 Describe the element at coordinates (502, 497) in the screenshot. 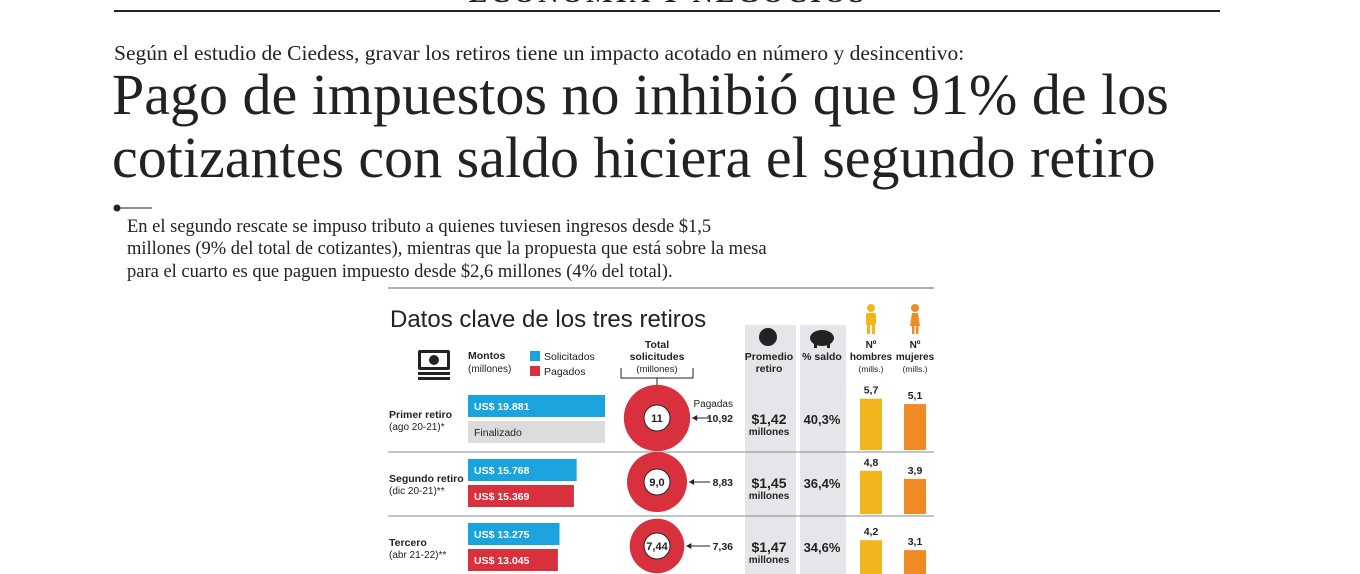

I see `bar-label: US$ 15.369` at that location.